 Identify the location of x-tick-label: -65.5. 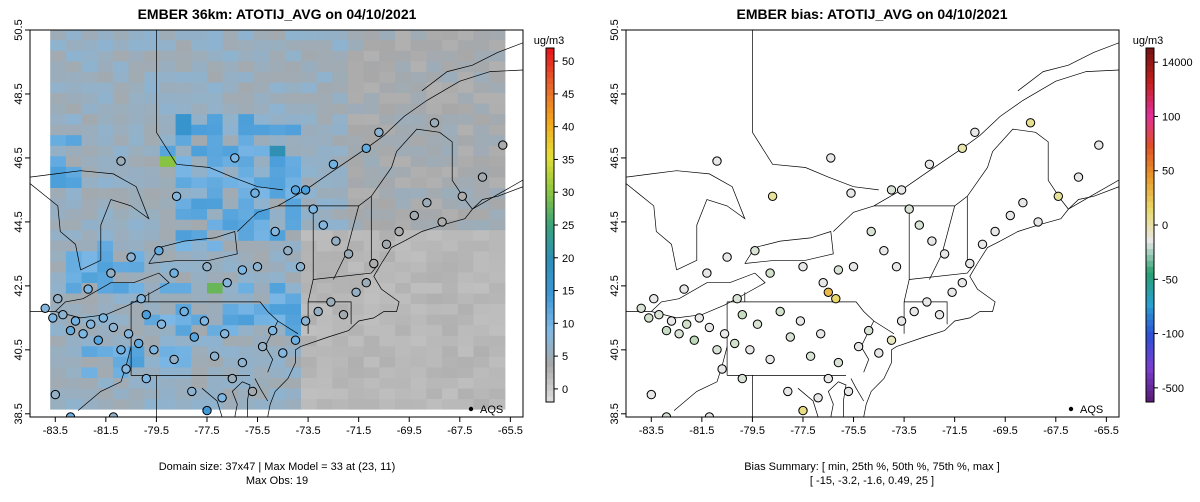
(1106, 431).